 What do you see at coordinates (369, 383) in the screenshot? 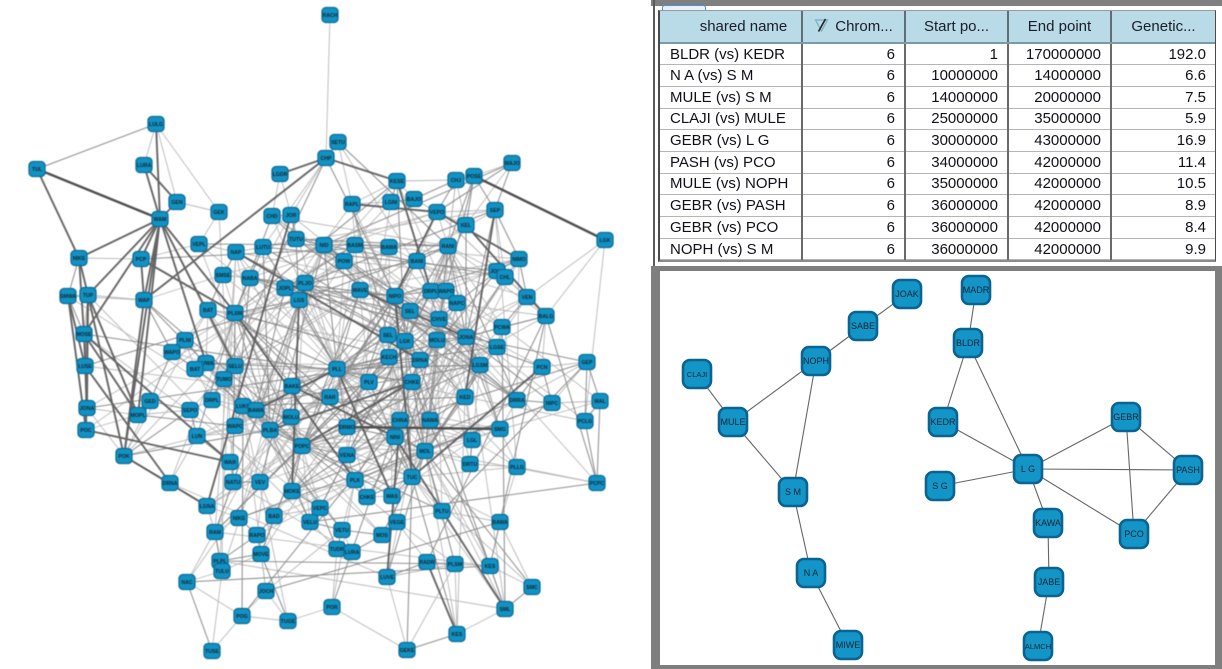
I see `svg-text: PLV` at bounding box center [369, 383].